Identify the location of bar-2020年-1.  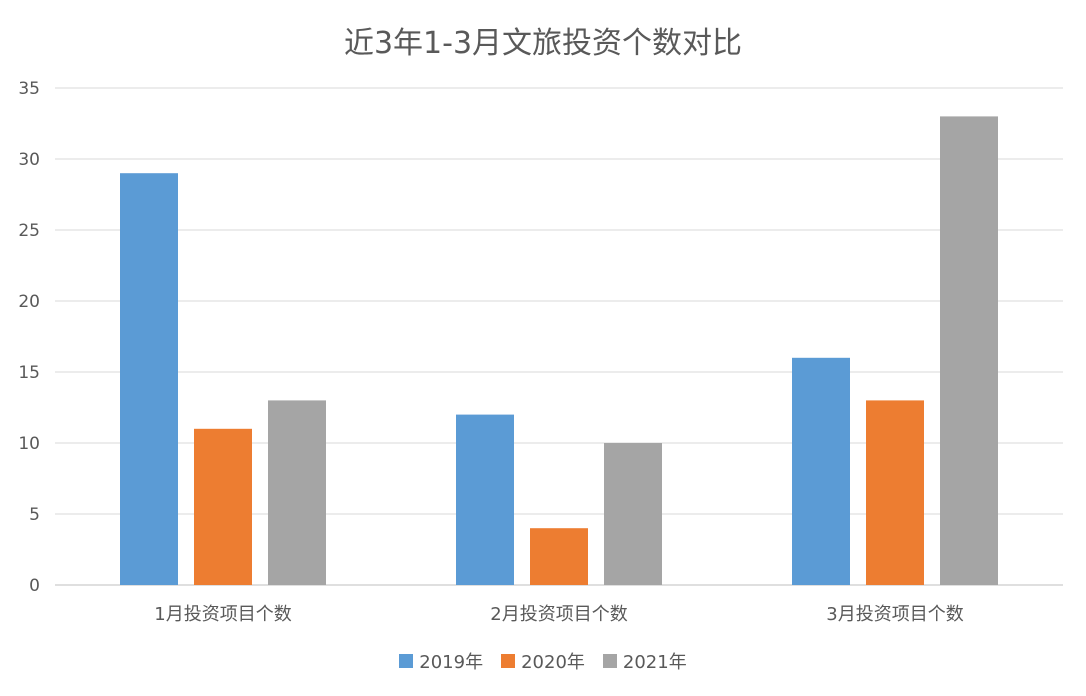
(223, 506).